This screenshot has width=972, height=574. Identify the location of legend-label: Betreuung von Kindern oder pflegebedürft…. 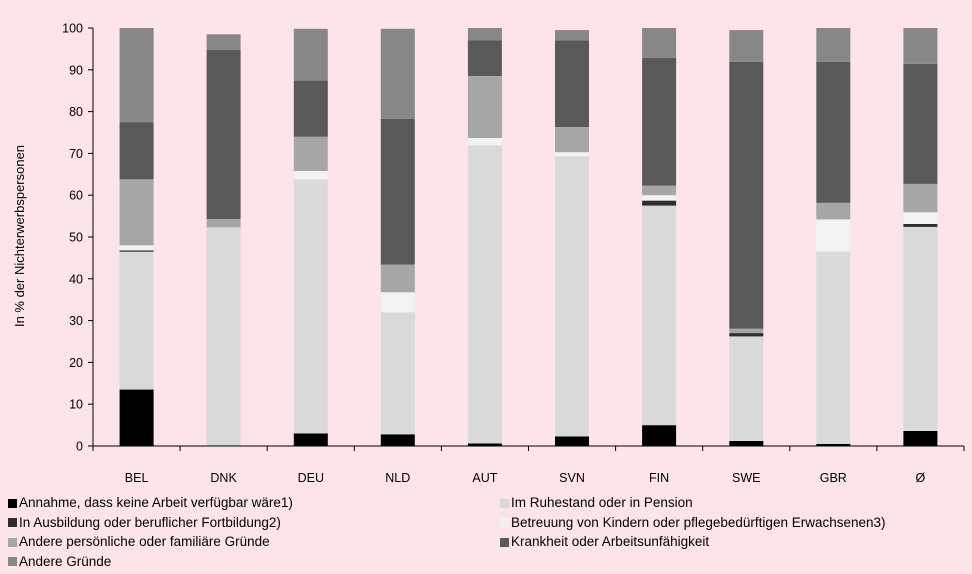
(698, 522).